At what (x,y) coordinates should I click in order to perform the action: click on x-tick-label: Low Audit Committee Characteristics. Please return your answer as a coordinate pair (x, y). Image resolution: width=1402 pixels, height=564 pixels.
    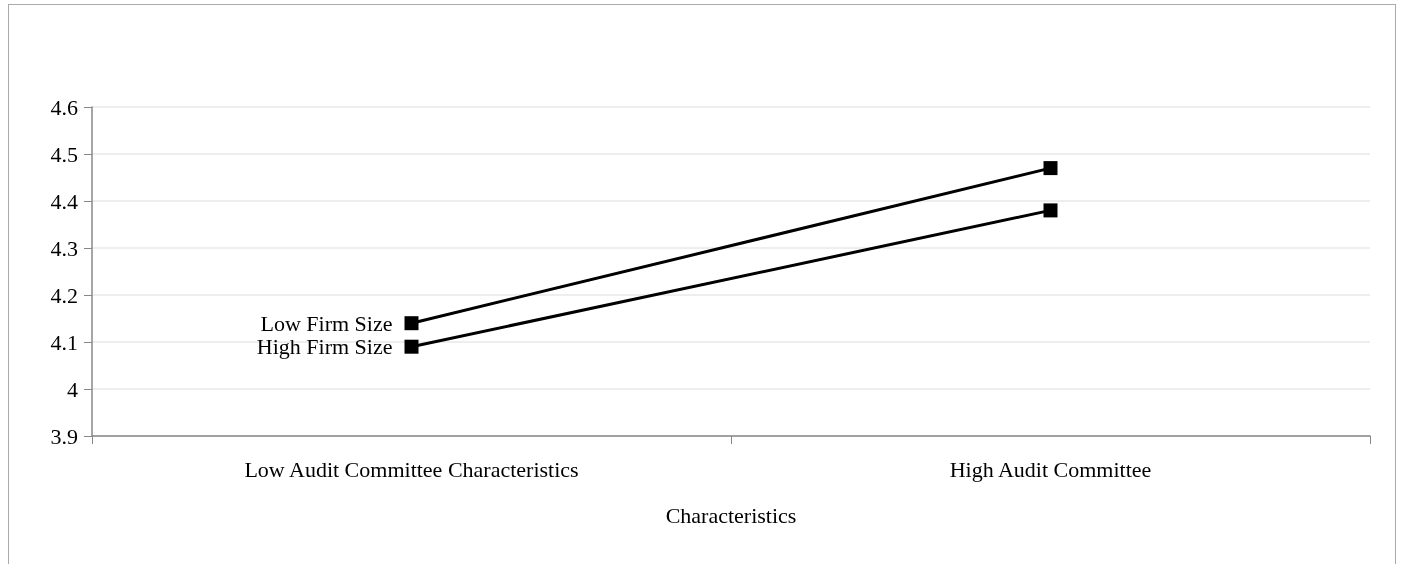
    Looking at the image, I should click on (411, 469).